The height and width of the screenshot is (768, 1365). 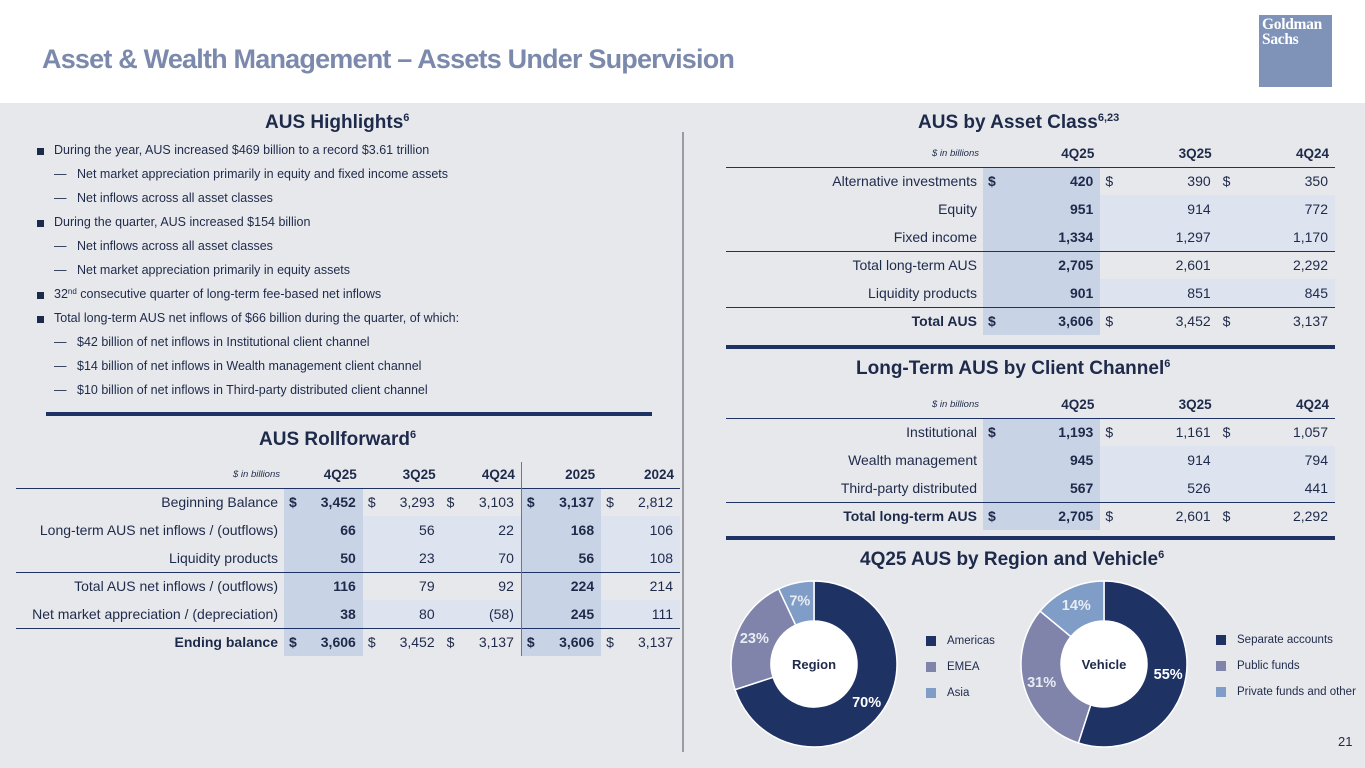 What do you see at coordinates (346, 200) in the screenshot?
I see `highlight-item: Net inflows across all asset classes` at bounding box center [346, 200].